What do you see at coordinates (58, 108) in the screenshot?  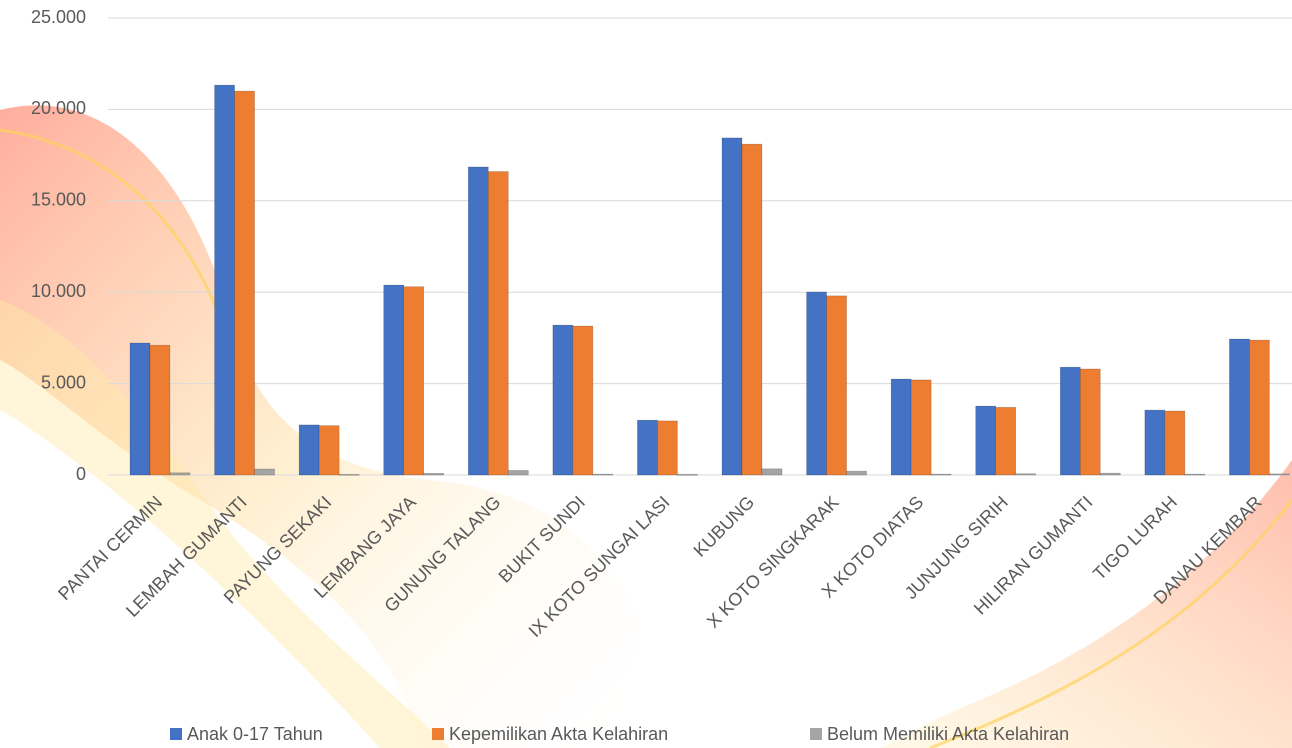 I see `y-tick-label: 20.000` at bounding box center [58, 108].